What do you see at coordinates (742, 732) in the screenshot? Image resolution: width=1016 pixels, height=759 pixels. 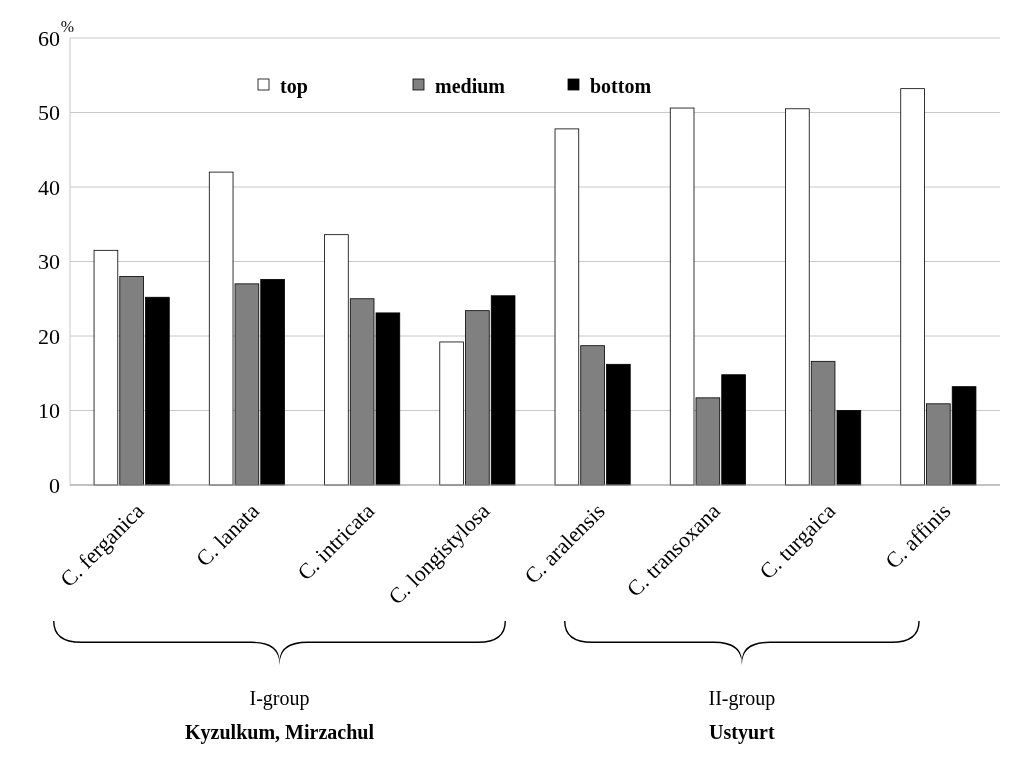 I see `text: Ustyurt` at bounding box center [742, 732].